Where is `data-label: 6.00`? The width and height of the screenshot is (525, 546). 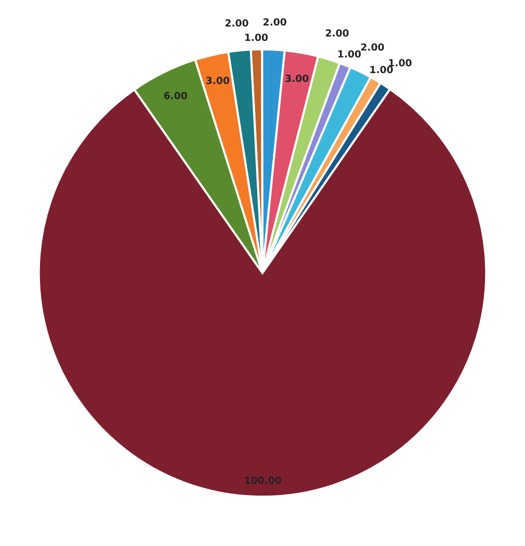
data-label: 6.00 is located at coordinates (176, 96).